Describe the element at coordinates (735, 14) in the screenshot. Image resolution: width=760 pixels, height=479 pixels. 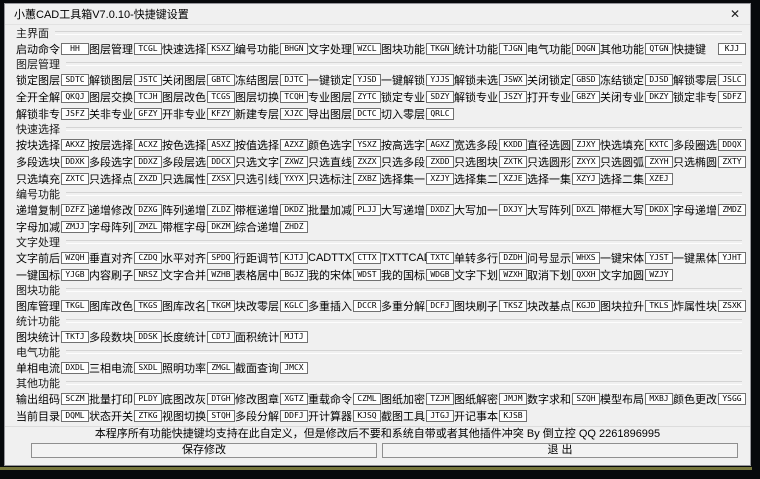
I see `close-icon: ✕` at that location.